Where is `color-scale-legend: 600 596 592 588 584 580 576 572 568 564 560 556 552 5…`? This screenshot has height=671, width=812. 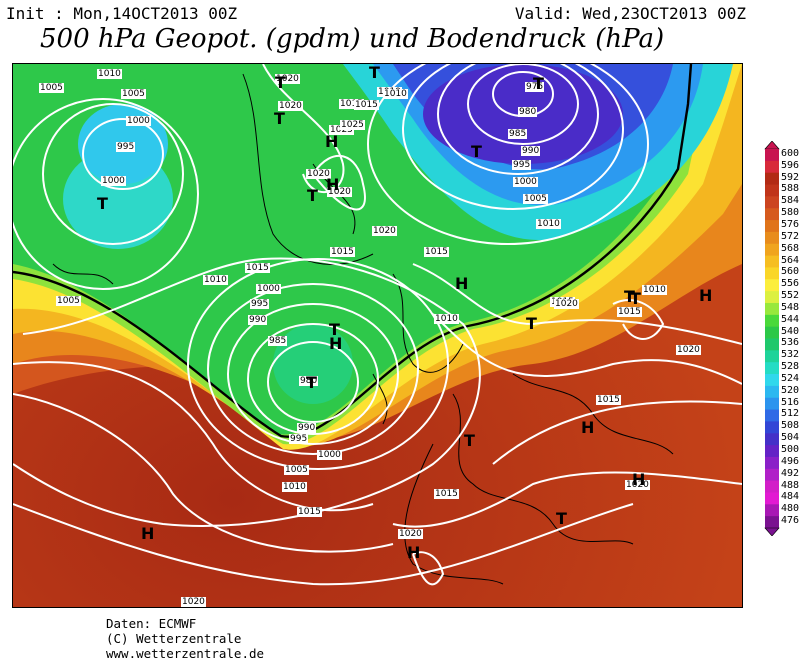 color-scale-legend: 600 596 592 588 584 580 576 572 568 564 560 556 552 5… is located at coordinates (788, 338).